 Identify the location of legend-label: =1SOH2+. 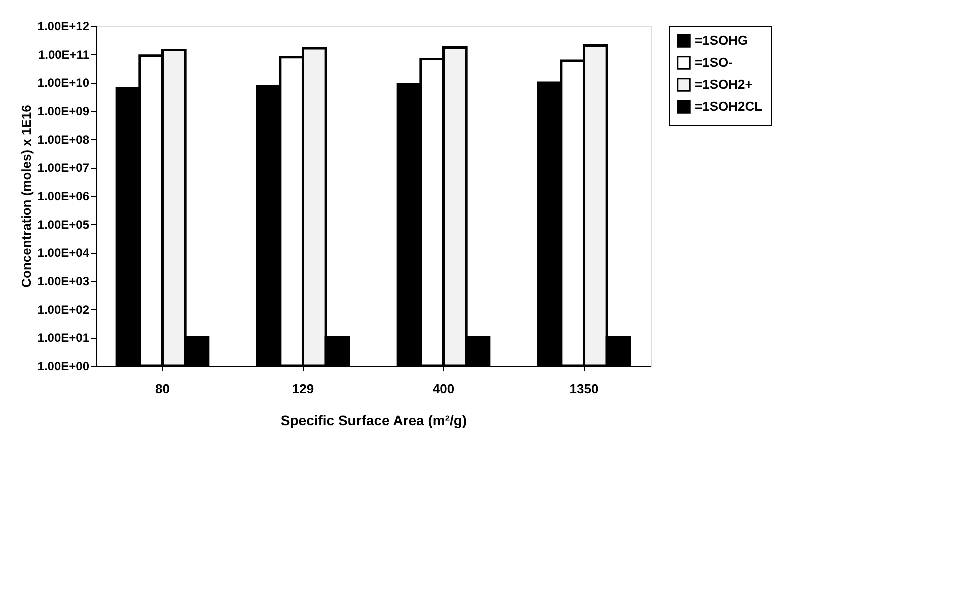
(724, 84).